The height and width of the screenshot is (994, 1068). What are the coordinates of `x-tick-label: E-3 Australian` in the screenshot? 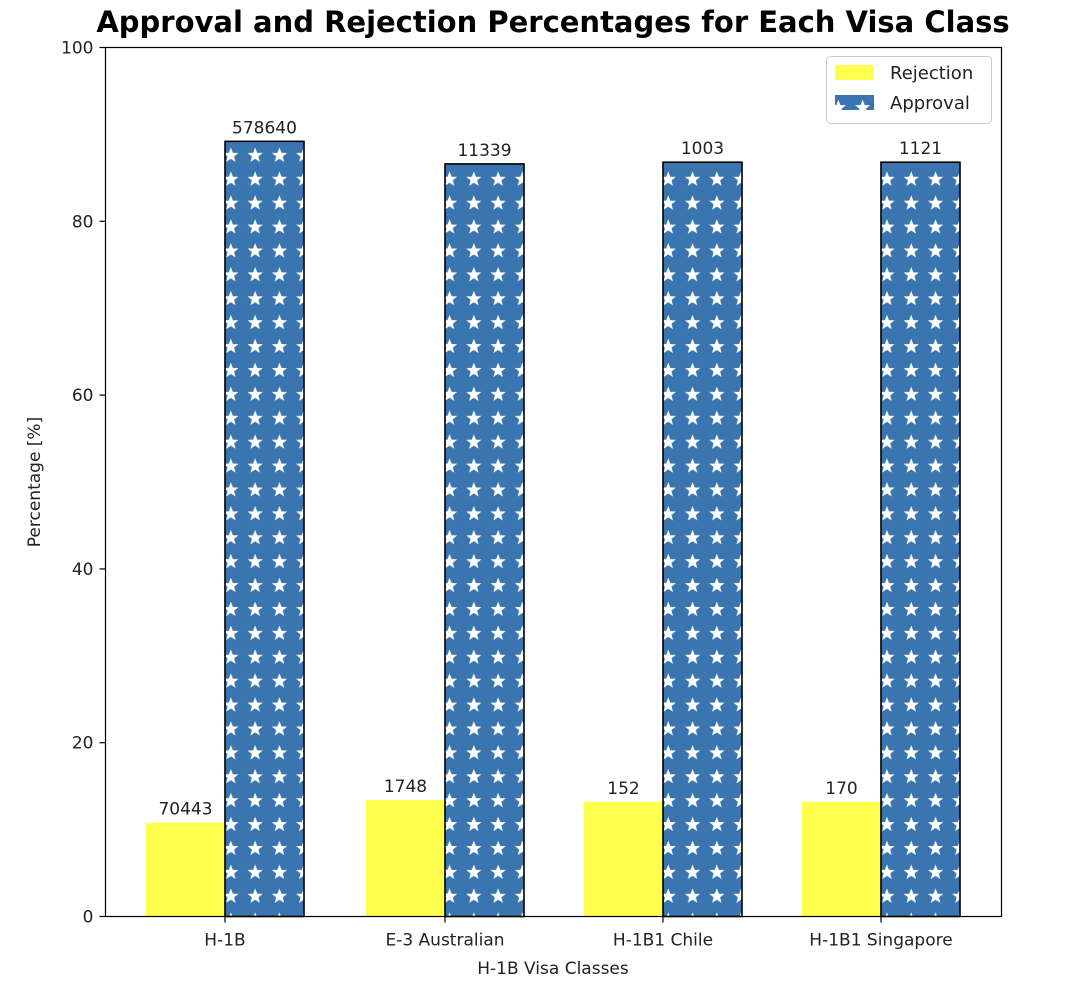 It's located at (444, 941).